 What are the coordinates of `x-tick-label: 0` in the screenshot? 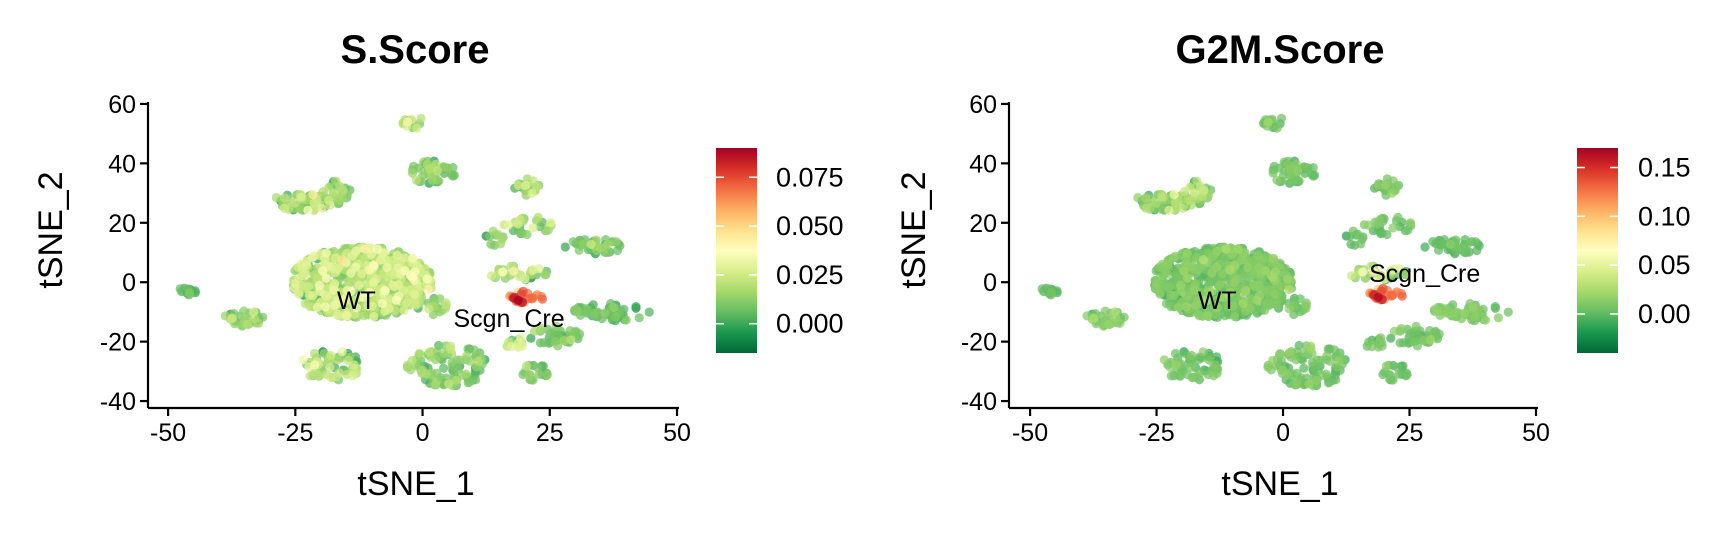 It's located at (423, 433).